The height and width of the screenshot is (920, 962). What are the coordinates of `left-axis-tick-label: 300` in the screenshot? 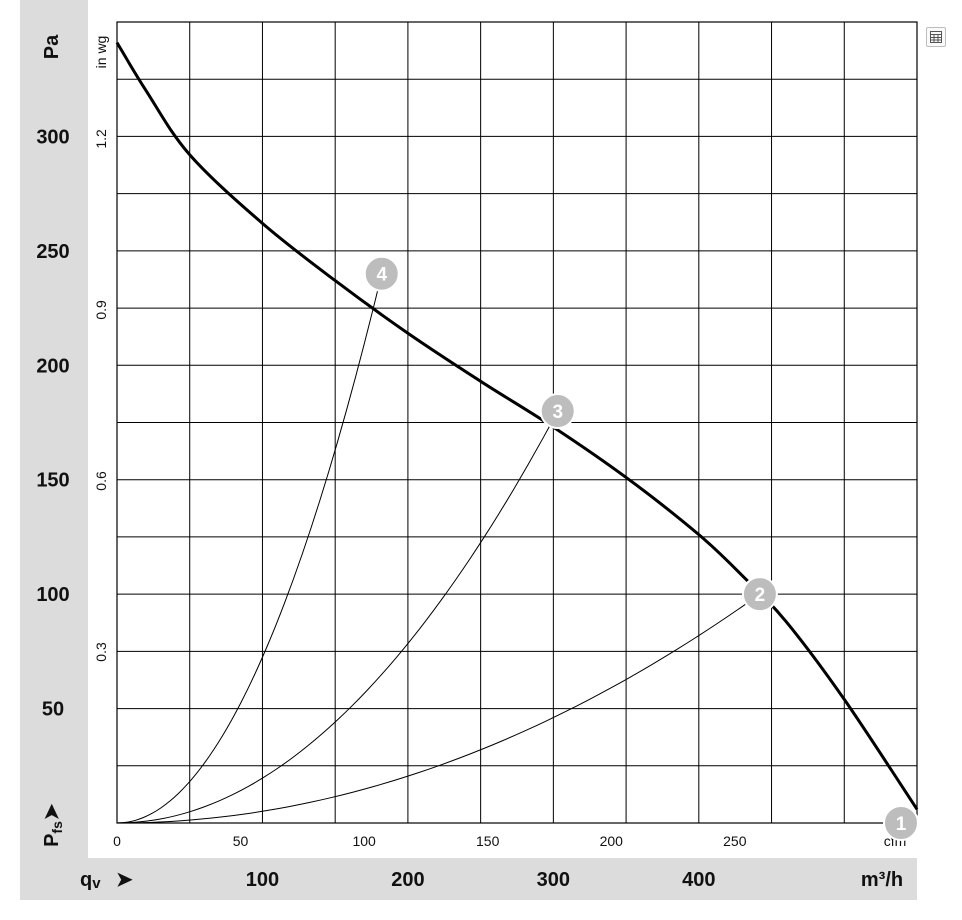 It's located at (52, 137).